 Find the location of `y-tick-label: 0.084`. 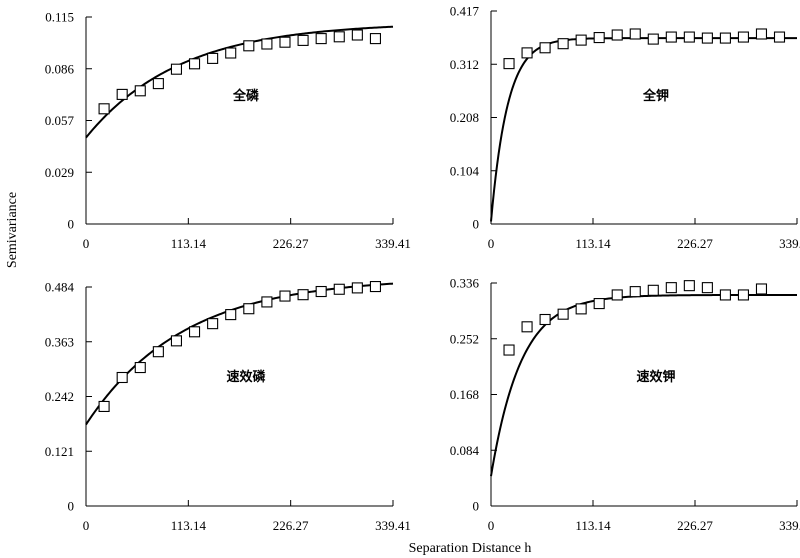

y-tick-label: 0.084 is located at coordinates (465, 450).